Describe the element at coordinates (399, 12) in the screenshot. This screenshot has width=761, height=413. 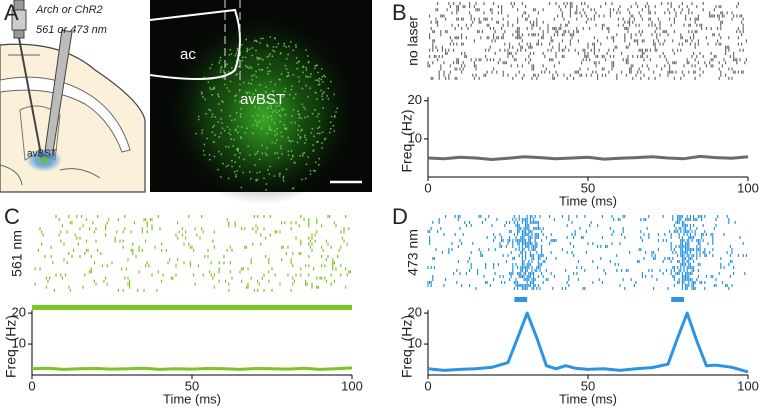
I see `panel-letter: B` at that location.